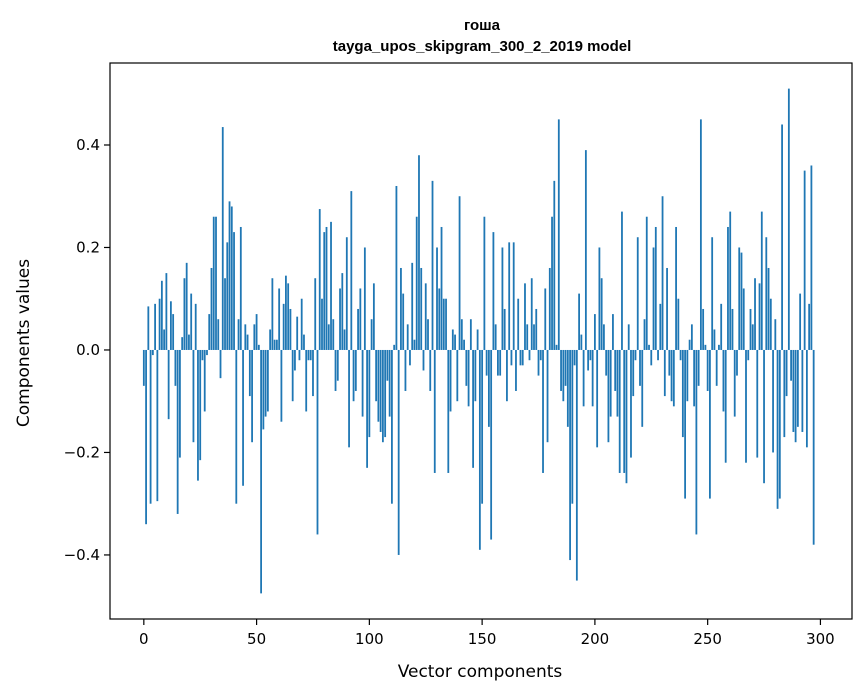  I want to click on chart-title: гоша, so click(482, 25).